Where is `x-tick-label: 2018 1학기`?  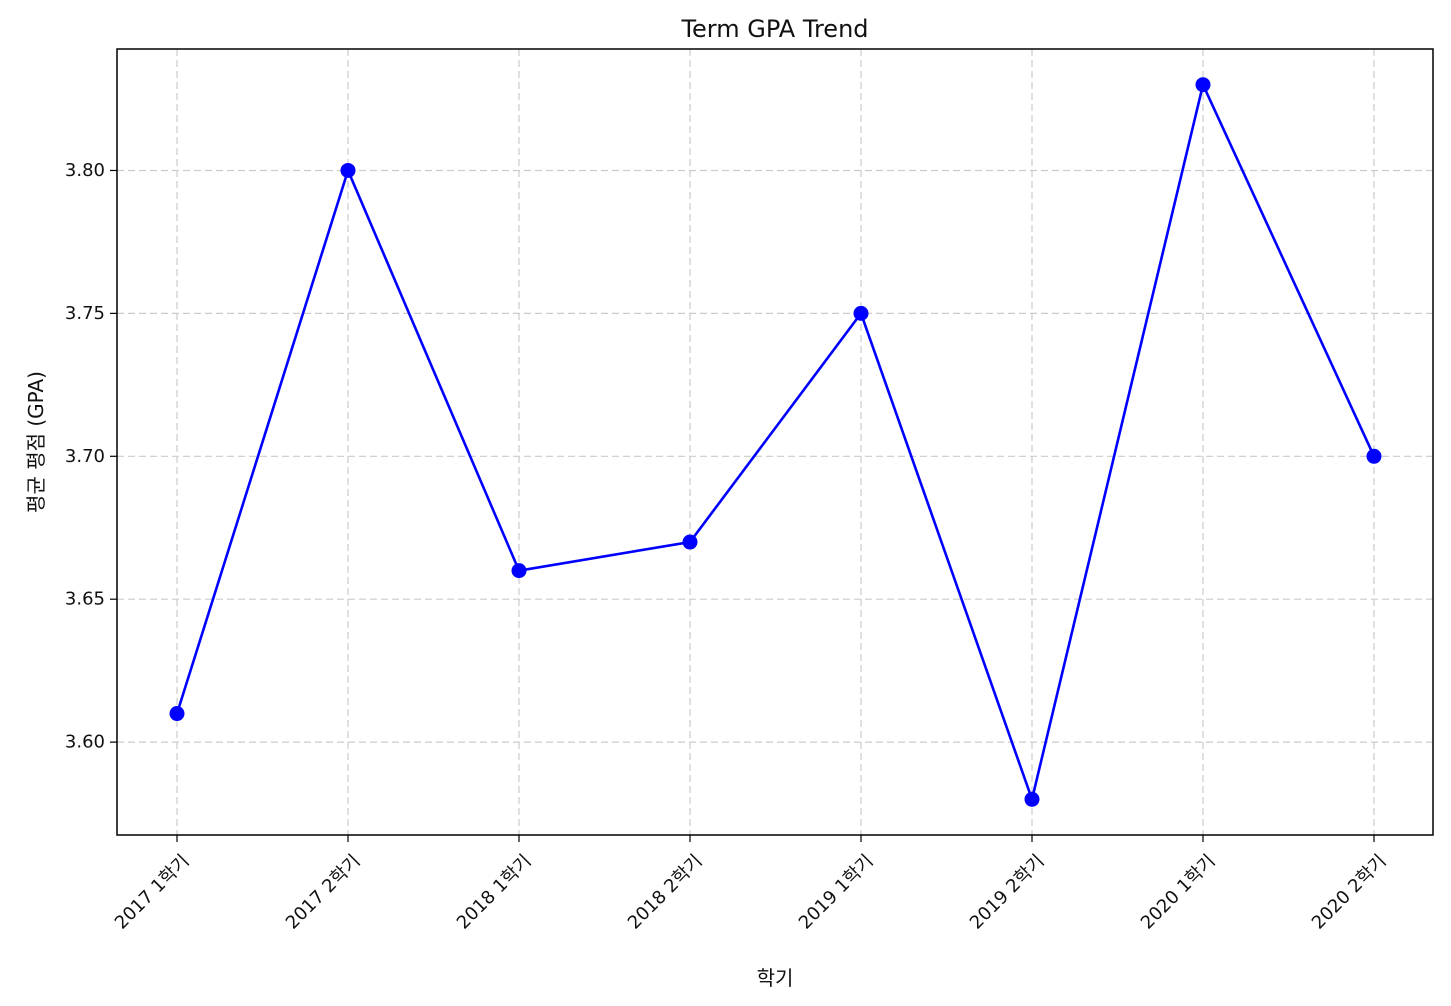
x-tick-label: 2018 1학기 is located at coordinates (494, 892).